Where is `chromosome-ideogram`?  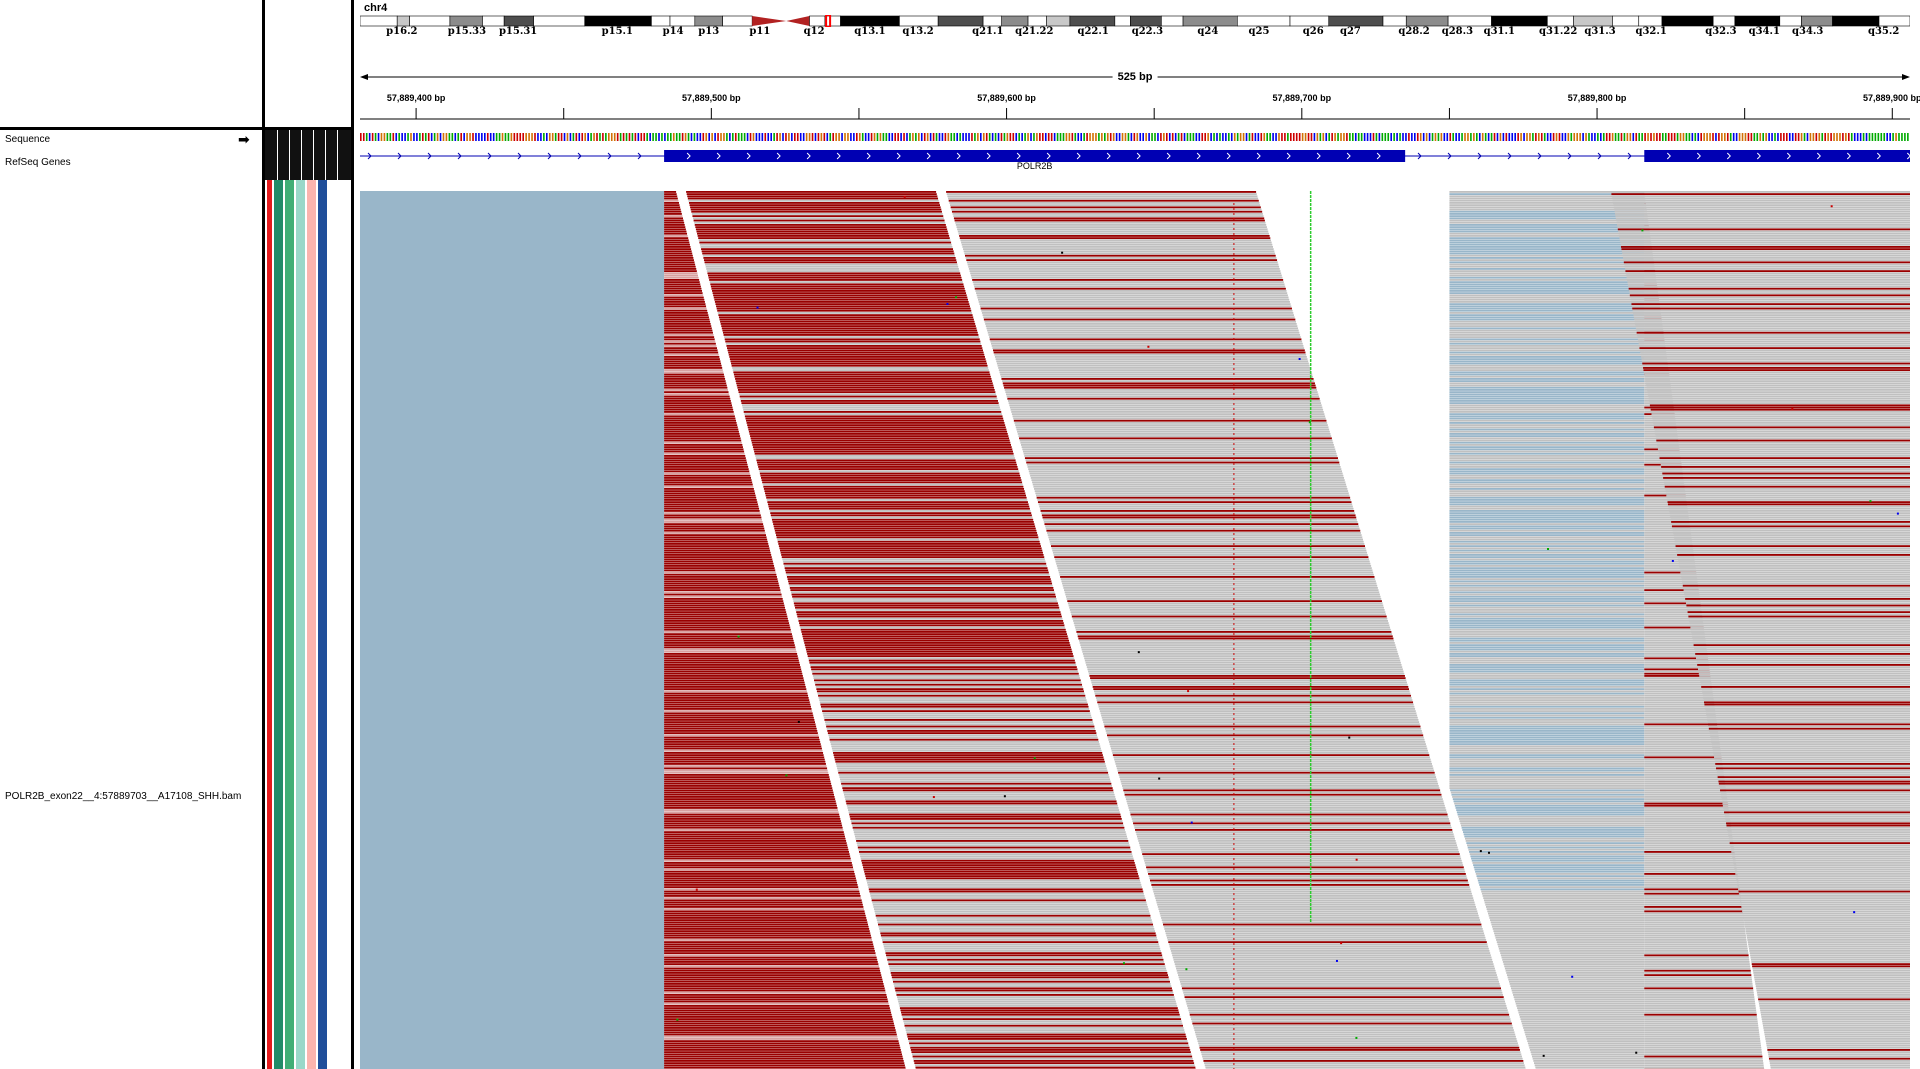
chromosome-ideogram is located at coordinates (1135, 21).